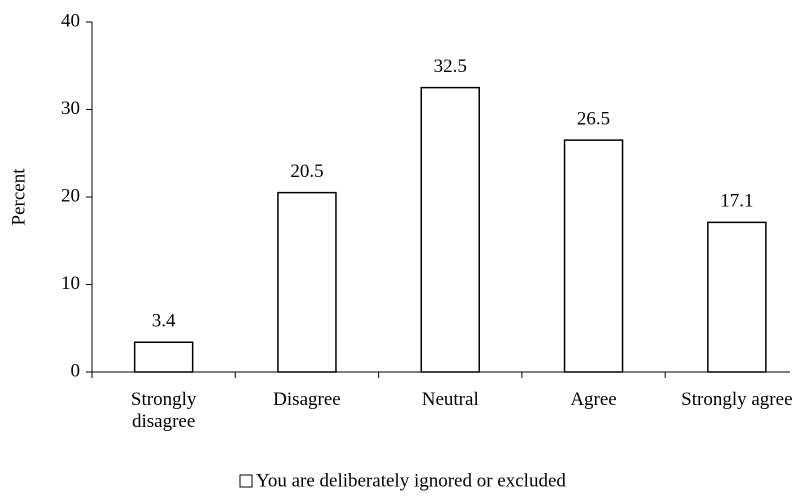 The height and width of the screenshot is (501, 796). I want to click on value-label: 3.4, so click(164, 321).